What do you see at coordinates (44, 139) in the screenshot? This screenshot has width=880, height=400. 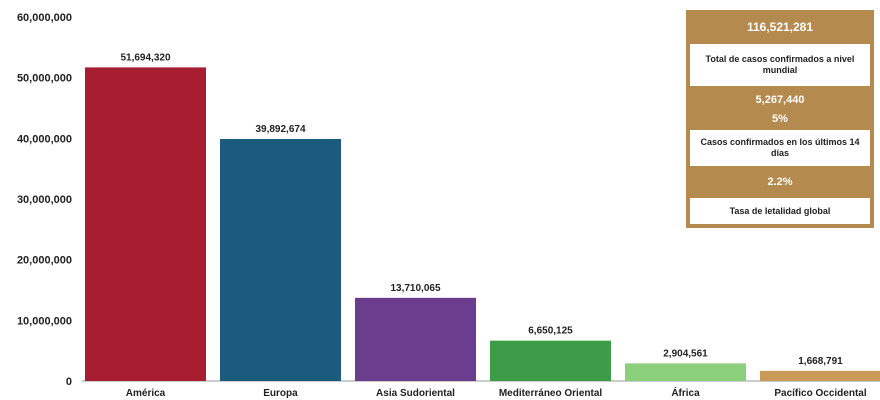 I see `y-tick-label: 40,000,000` at bounding box center [44, 139].